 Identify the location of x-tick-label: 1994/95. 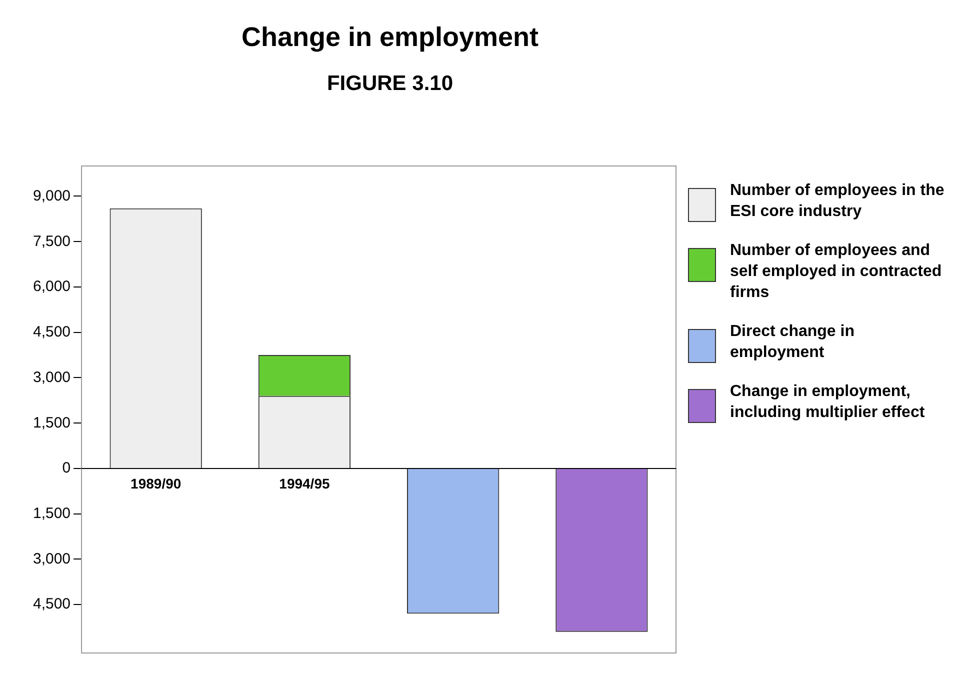
(304, 484).